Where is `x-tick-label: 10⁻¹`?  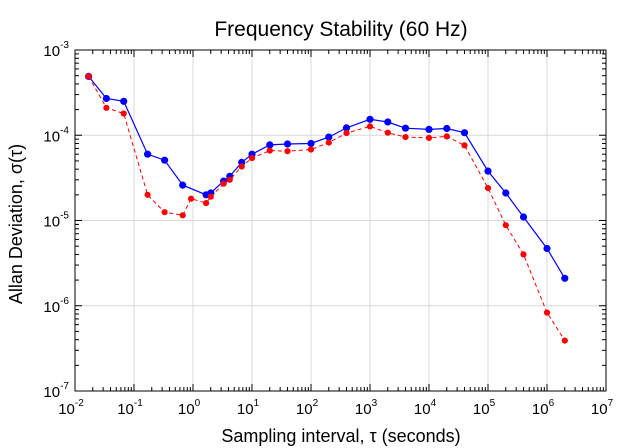 x-tick-label: 10⁻¹ is located at coordinates (130, 408).